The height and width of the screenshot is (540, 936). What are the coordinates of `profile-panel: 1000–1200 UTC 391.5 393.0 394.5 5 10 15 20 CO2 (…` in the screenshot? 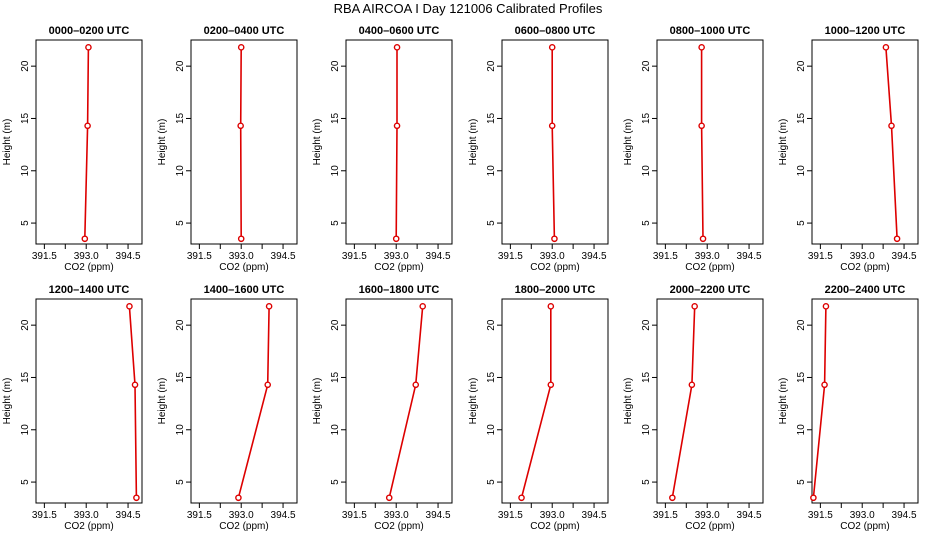 It's located at (848, 149).